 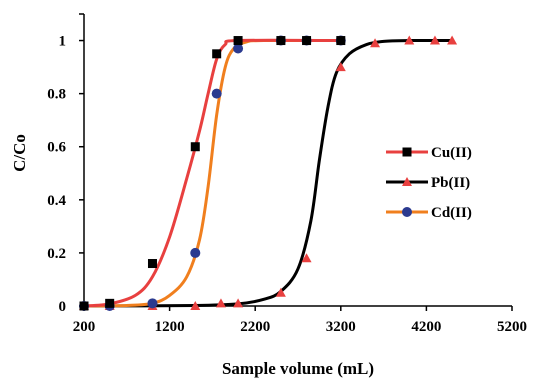 What do you see at coordinates (450, 183) in the screenshot?
I see `legend-label-pbii: Pb(II)` at bounding box center [450, 183].